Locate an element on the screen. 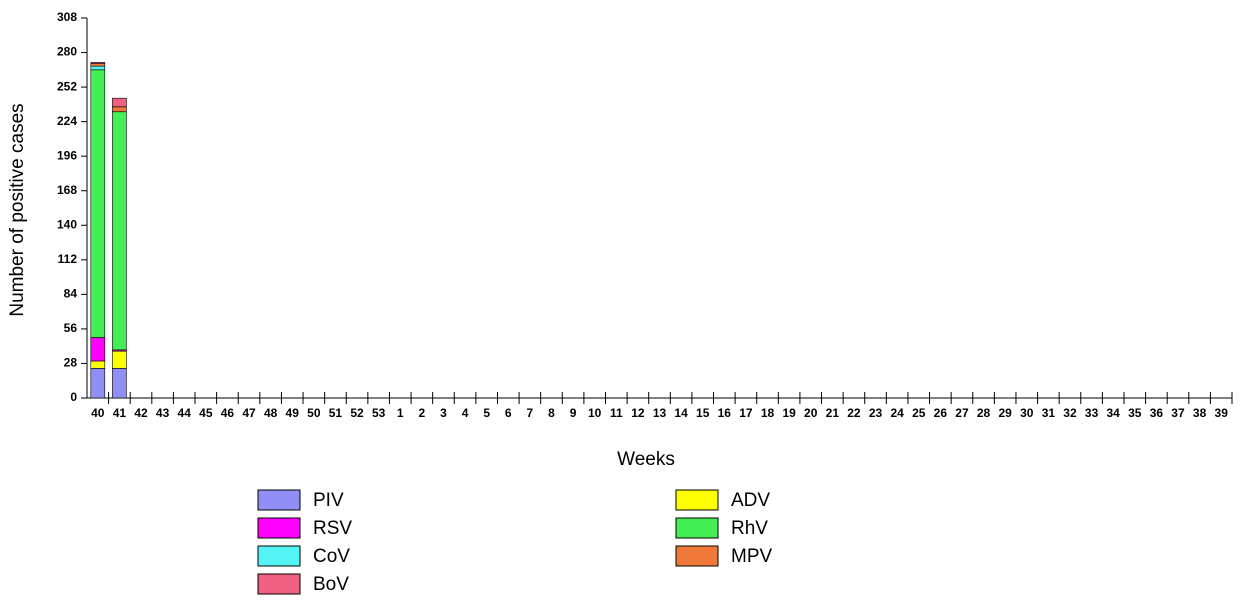 The width and height of the screenshot is (1242, 606). y-tick-label: 84 is located at coordinates (71, 294).